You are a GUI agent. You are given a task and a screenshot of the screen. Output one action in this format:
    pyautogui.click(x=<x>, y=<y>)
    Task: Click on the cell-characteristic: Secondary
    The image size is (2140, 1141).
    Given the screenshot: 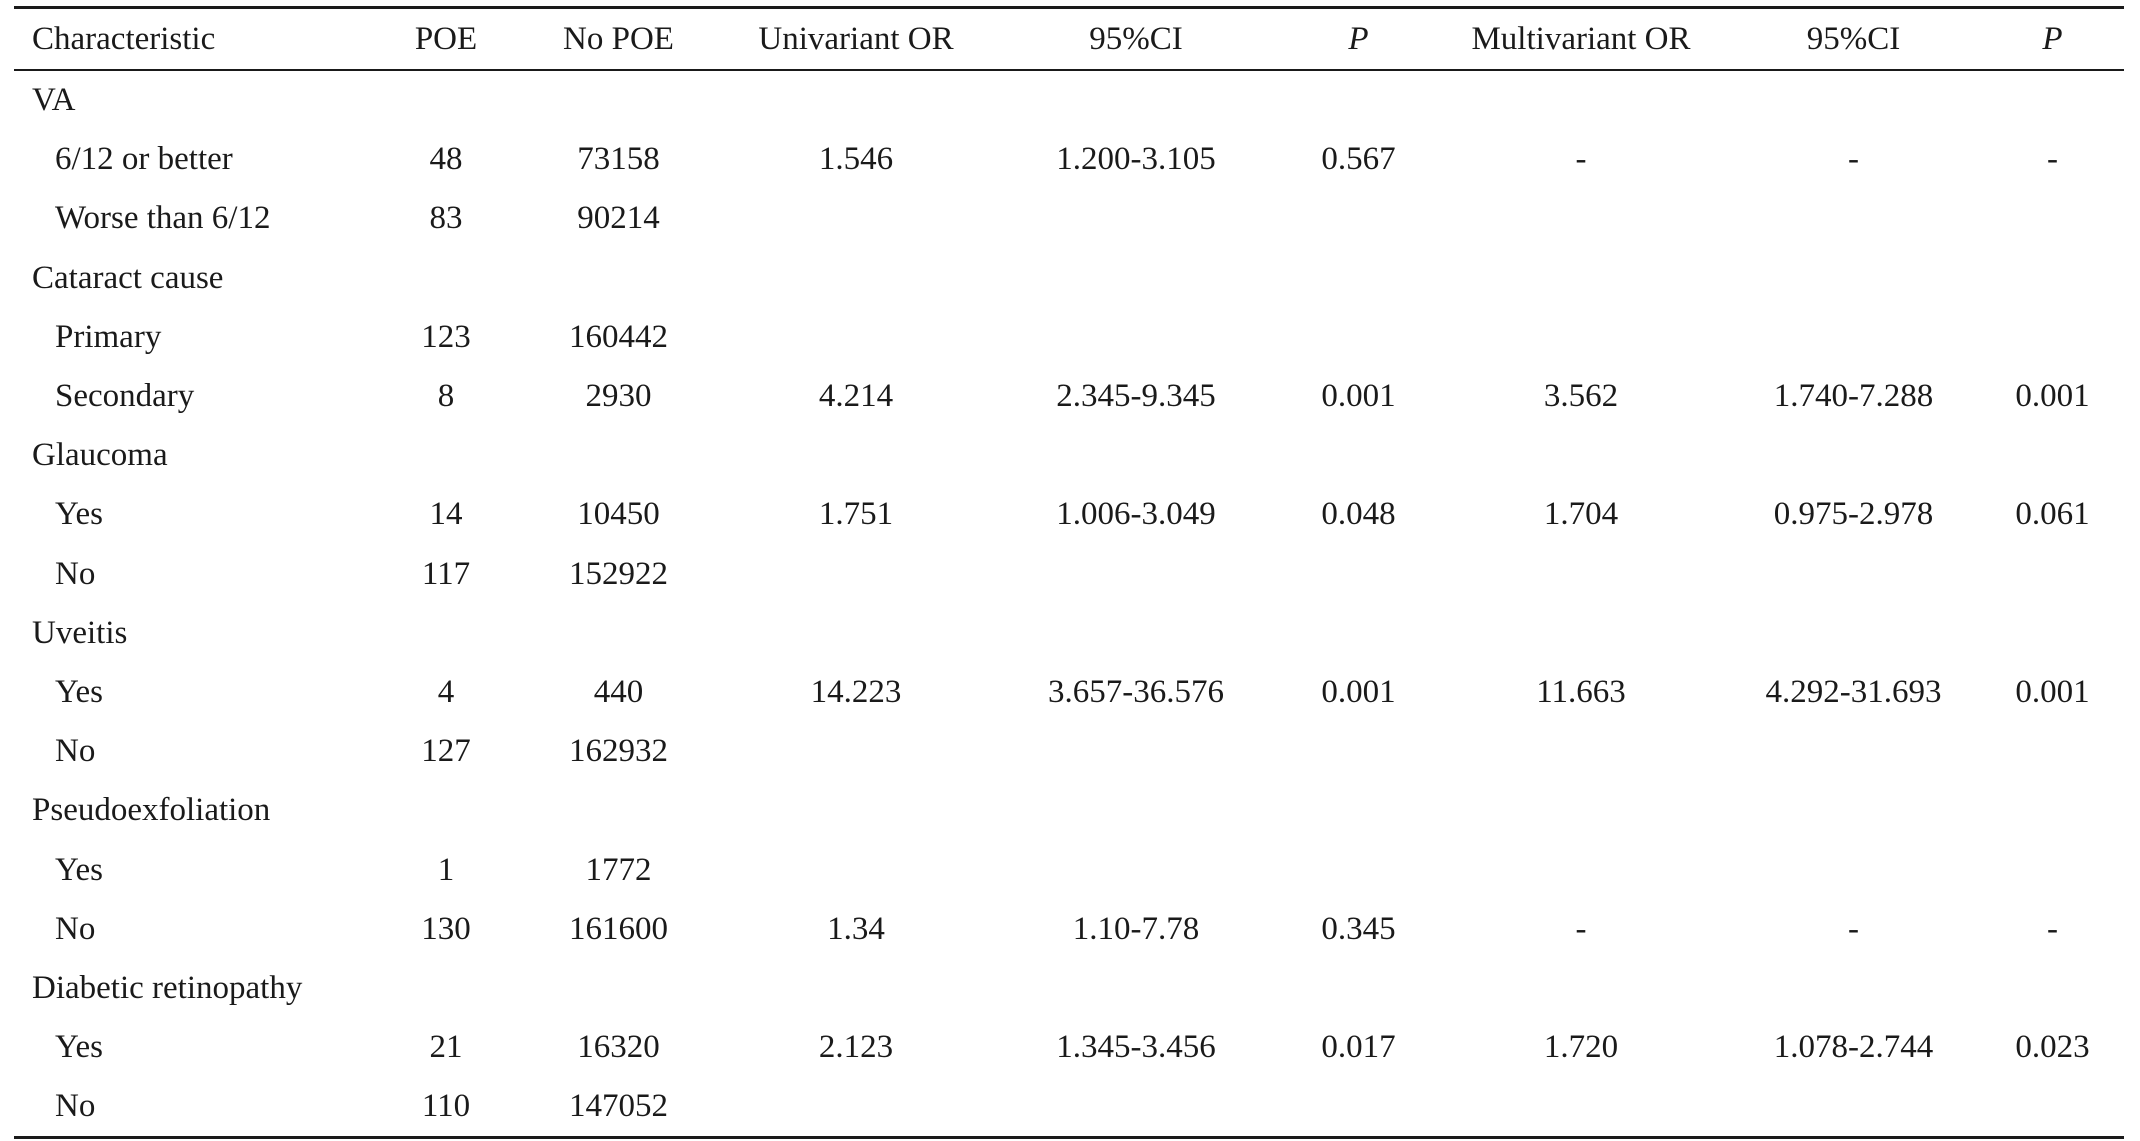 What is the action you would take?
    pyautogui.click(x=125, y=396)
    